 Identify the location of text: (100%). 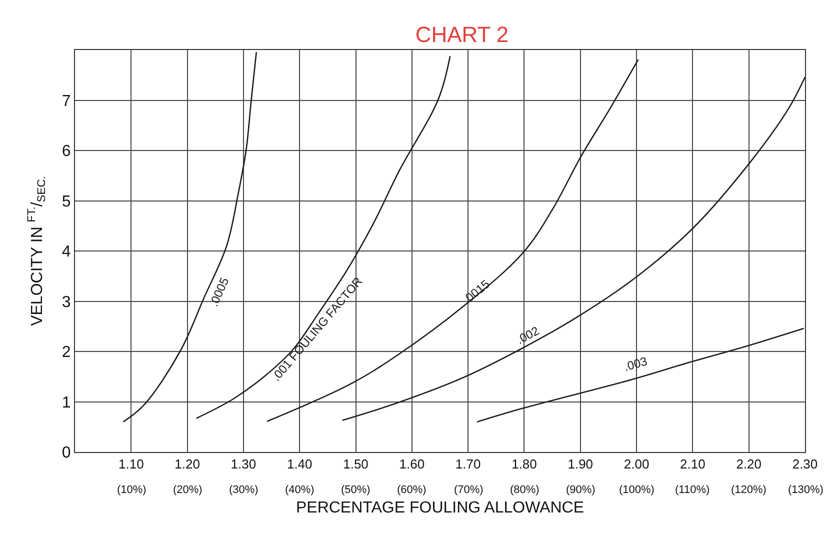
(636, 490).